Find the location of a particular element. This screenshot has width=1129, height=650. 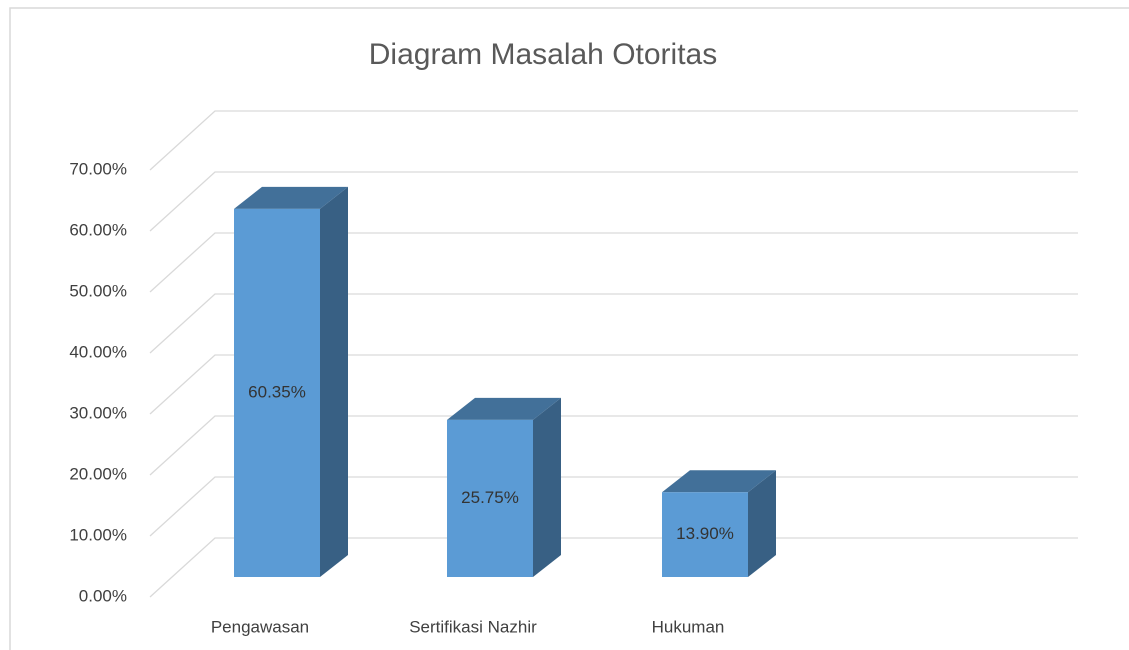

data-label: 60.35% is located at coordinates (277, 391).